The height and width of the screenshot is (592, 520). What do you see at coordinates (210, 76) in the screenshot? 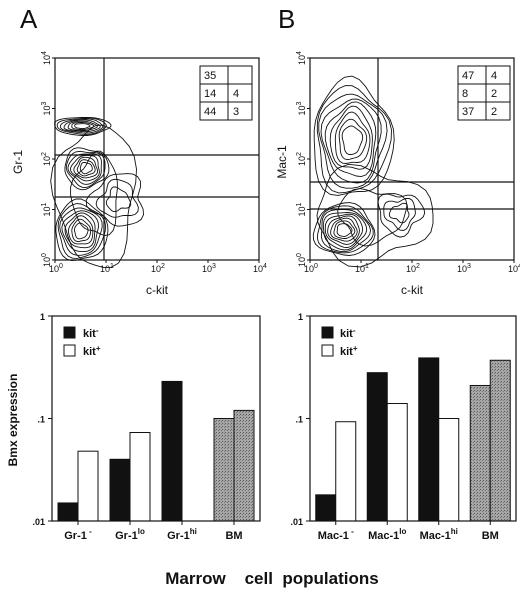
I see `quadrant-value: 35` at bounding box center [210, 76].